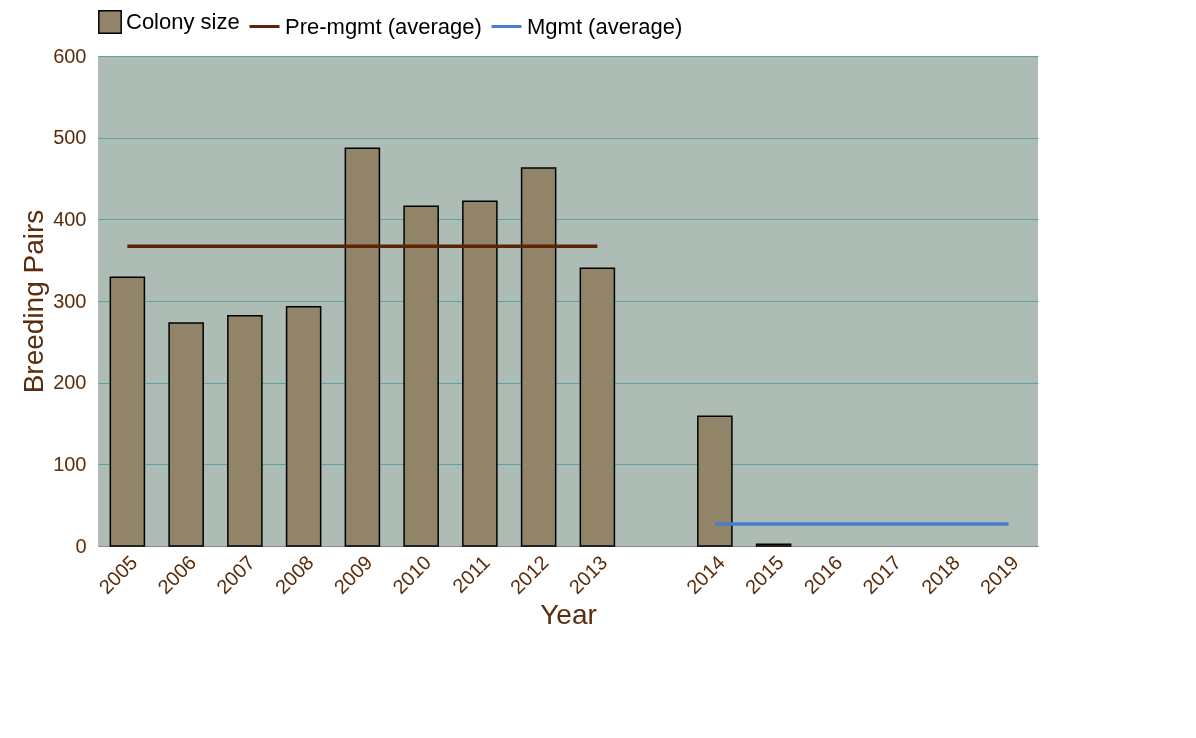  What do you see at coordinates (605, 26) in the screenshot?
I see `legend-label: Mgmt (average)` at bounding box center [605, 26].